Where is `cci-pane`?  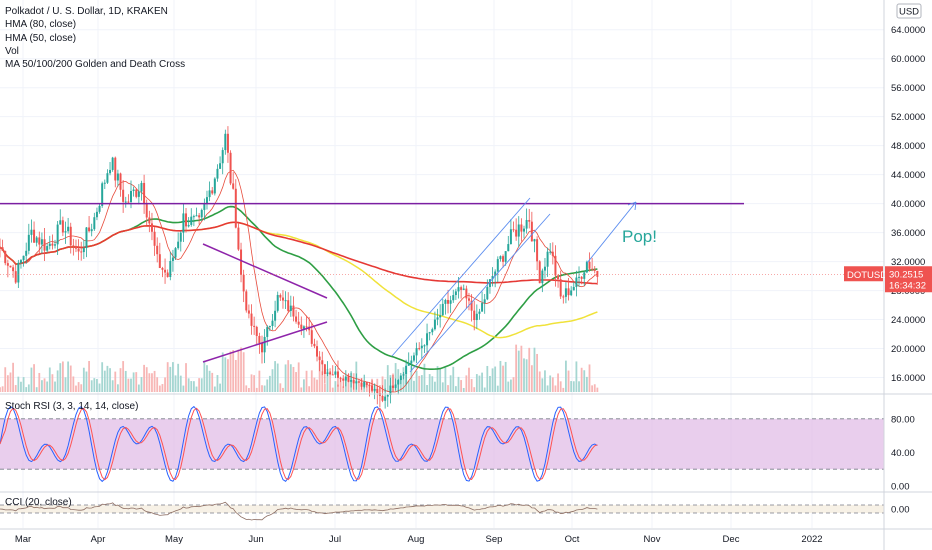 cci-pane is located at coordinates (442, 511).